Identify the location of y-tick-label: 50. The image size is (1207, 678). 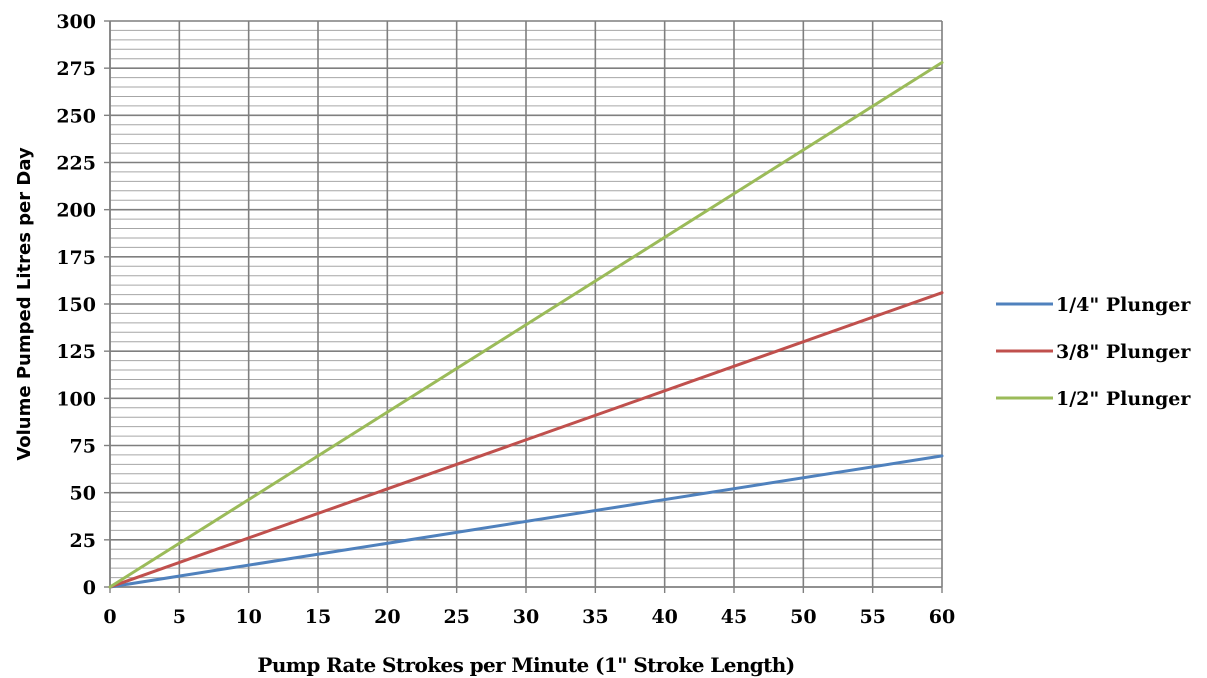
(83, 494).